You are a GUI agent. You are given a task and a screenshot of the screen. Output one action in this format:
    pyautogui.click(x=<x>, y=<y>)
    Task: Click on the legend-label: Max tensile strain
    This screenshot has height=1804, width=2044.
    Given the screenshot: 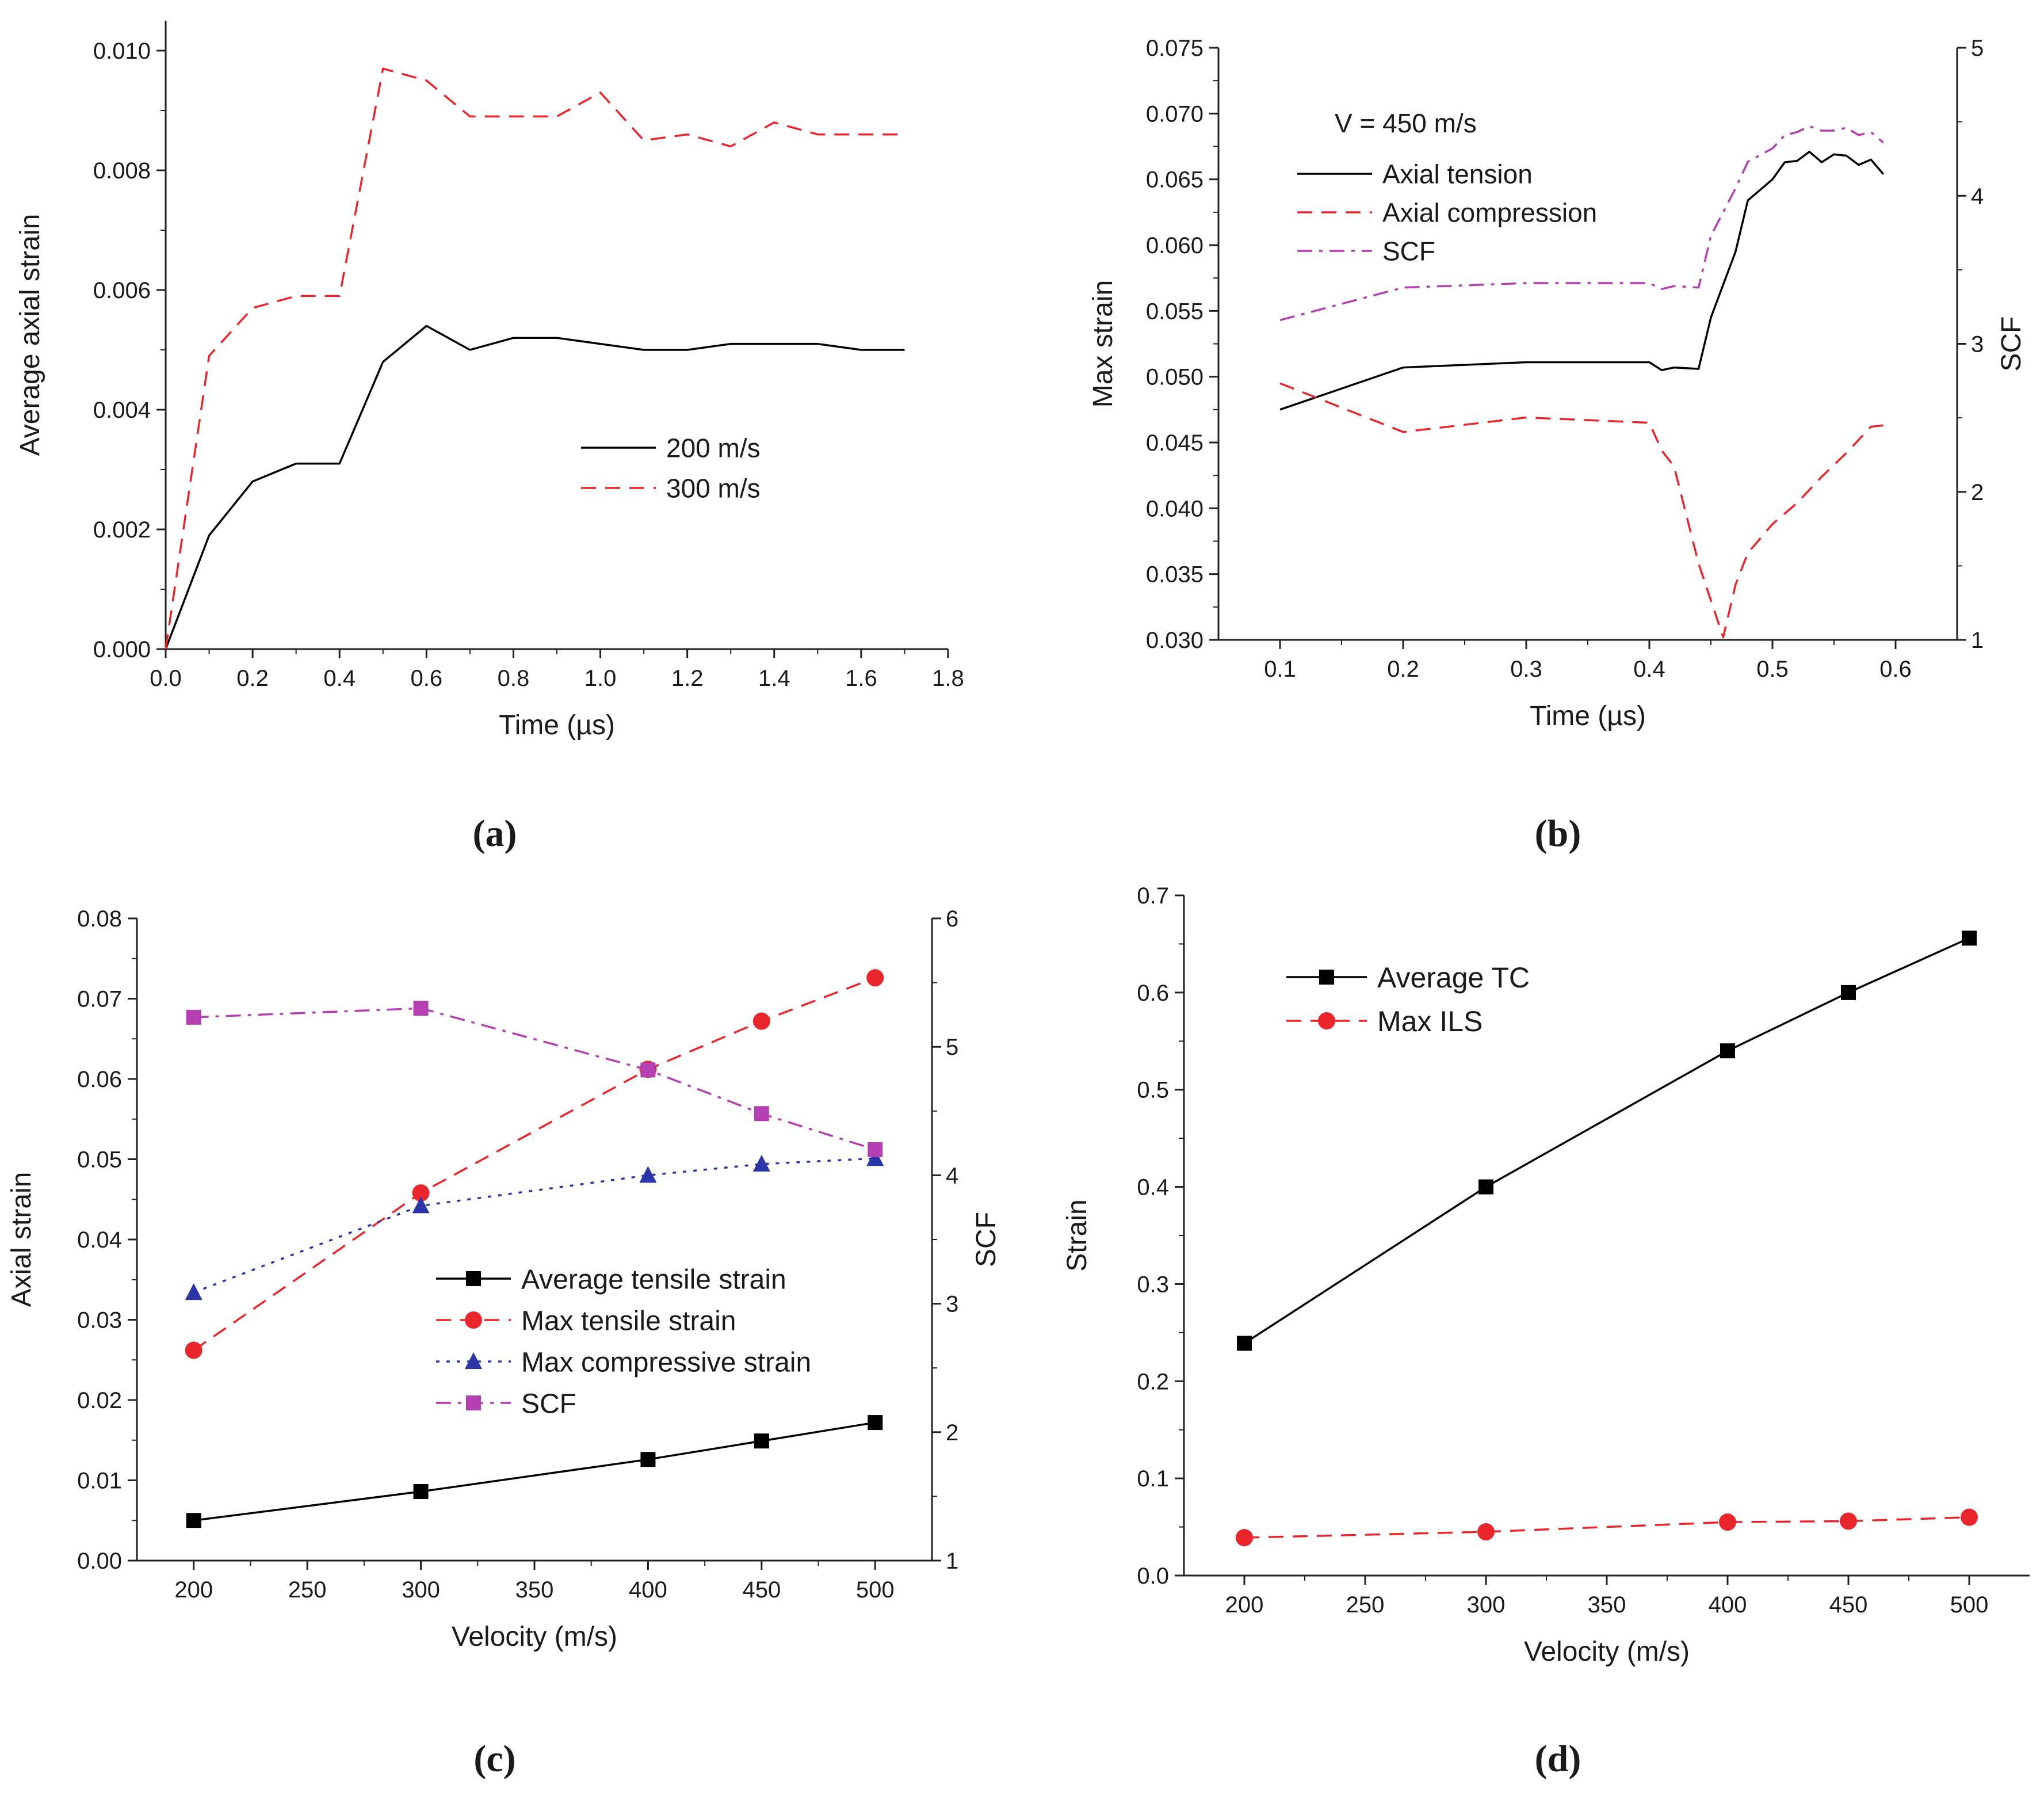 What is the action you would take?
    pyautogui.click(x=628, y=1321)
    